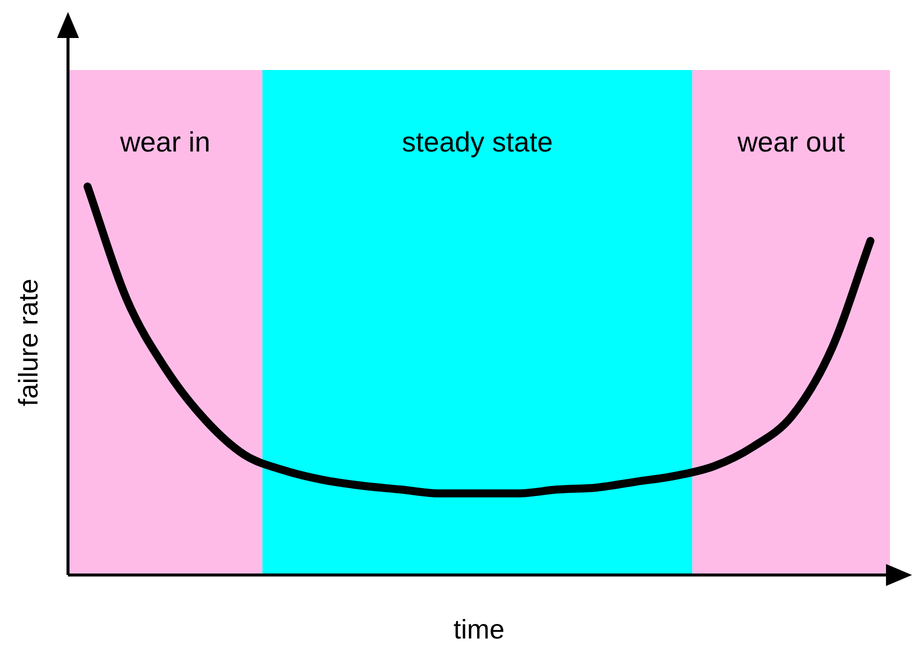 Image resolution: width=912 pixels, height=646 pixels. Describe the element at coordinates (477, 142) in the screenshot. I see `text: steady state` at that location.